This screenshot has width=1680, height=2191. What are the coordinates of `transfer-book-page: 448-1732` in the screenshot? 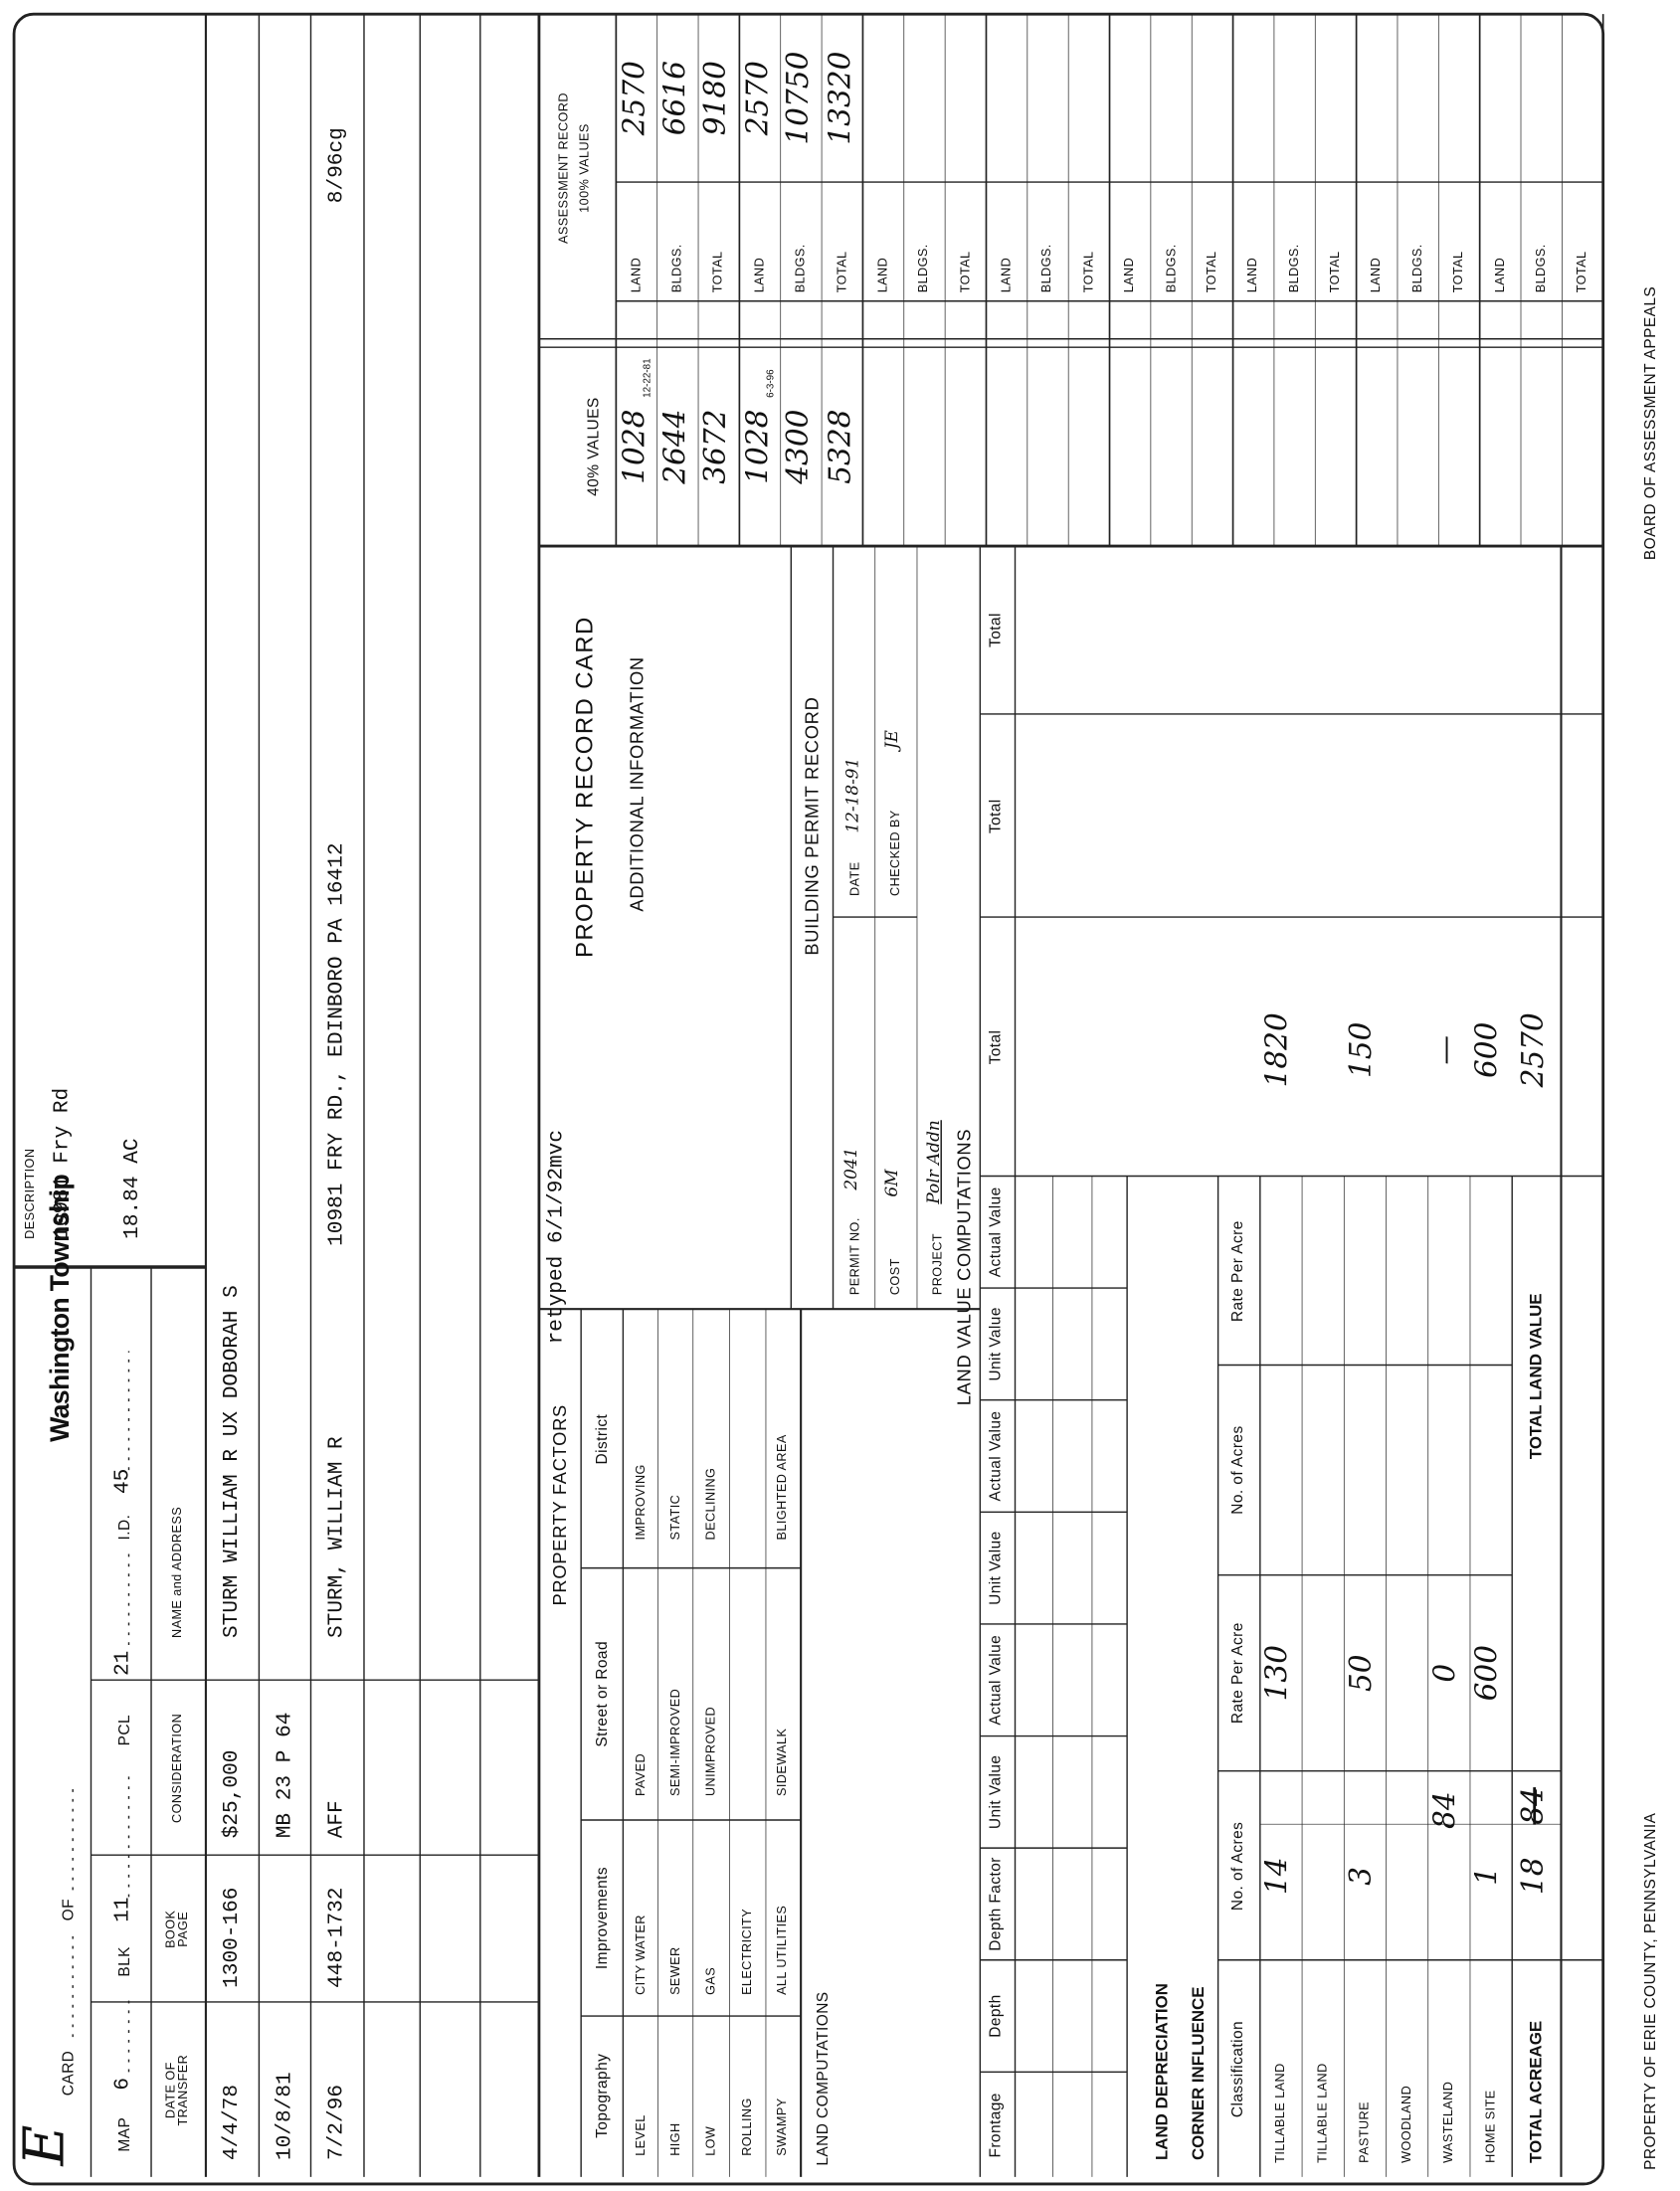 It's located at (336, 1938).